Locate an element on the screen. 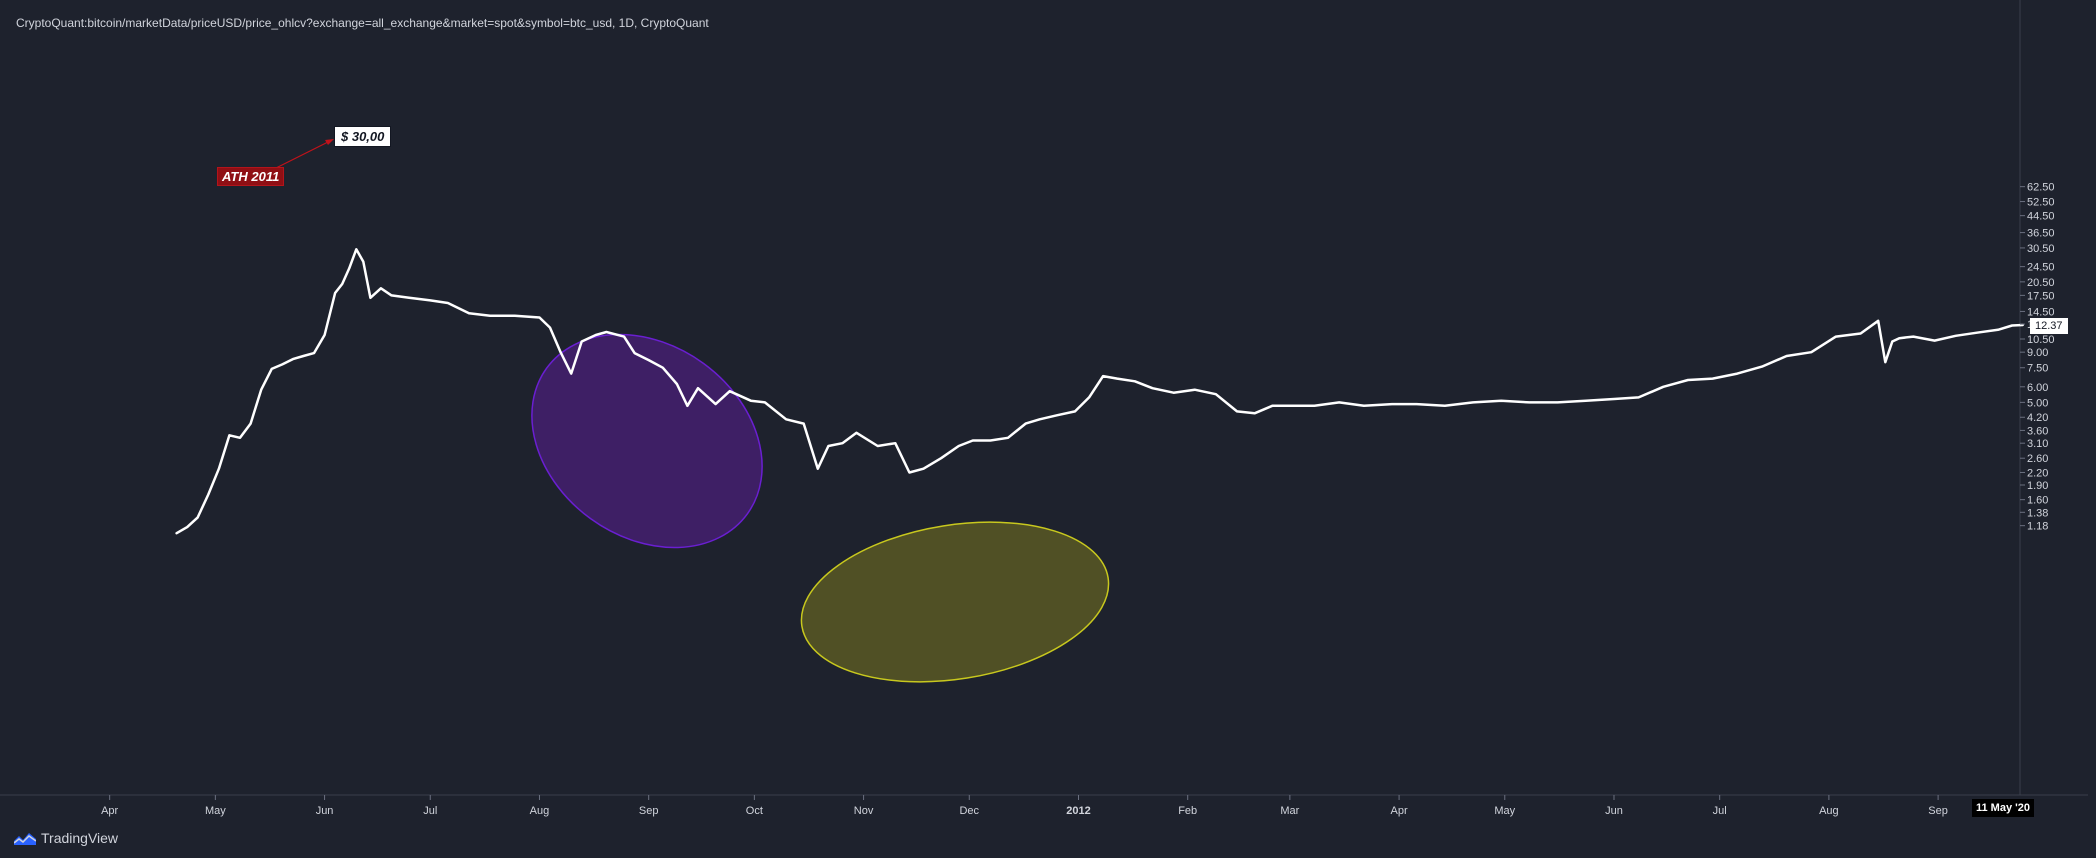 The image size is (2096, 858). y-tick-label: 9.00 is located at coordinates (2037, 353).